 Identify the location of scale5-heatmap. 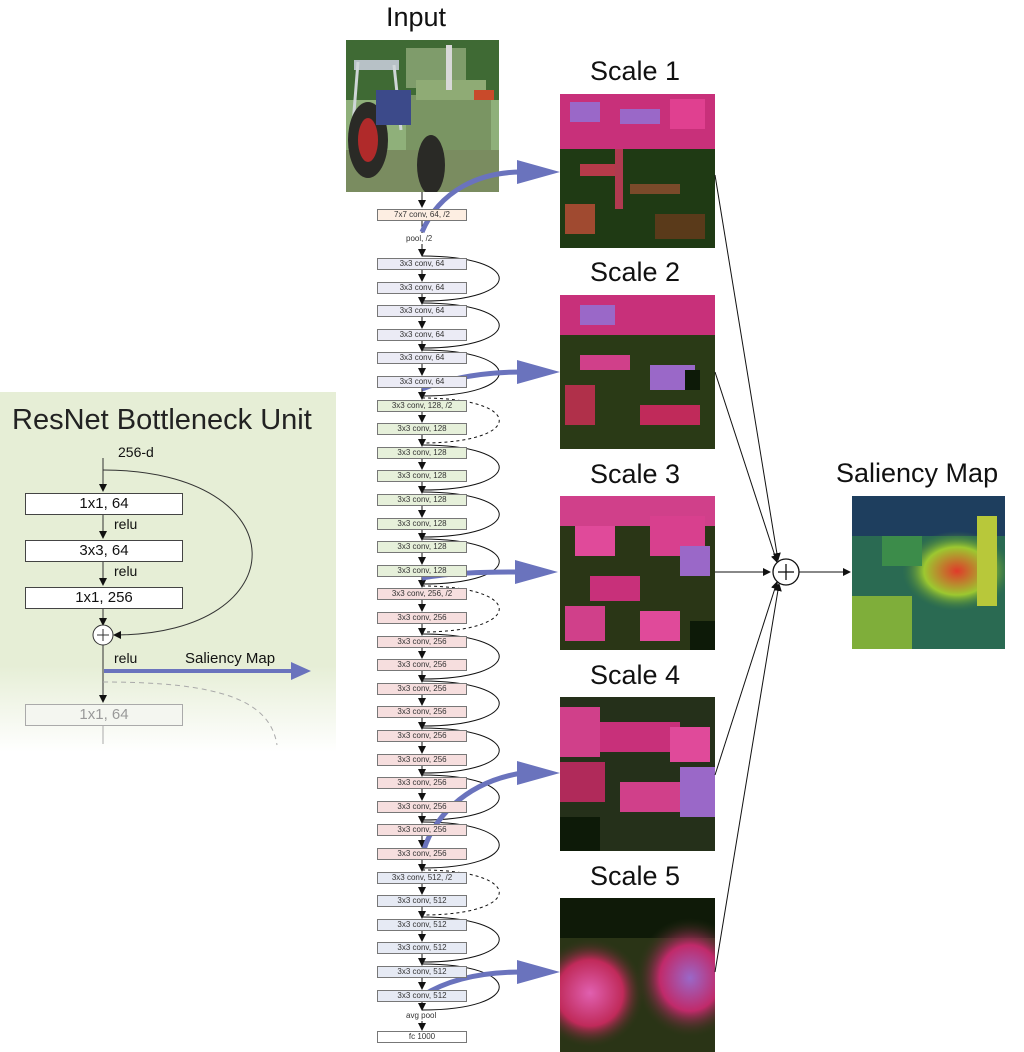
(637, 975).